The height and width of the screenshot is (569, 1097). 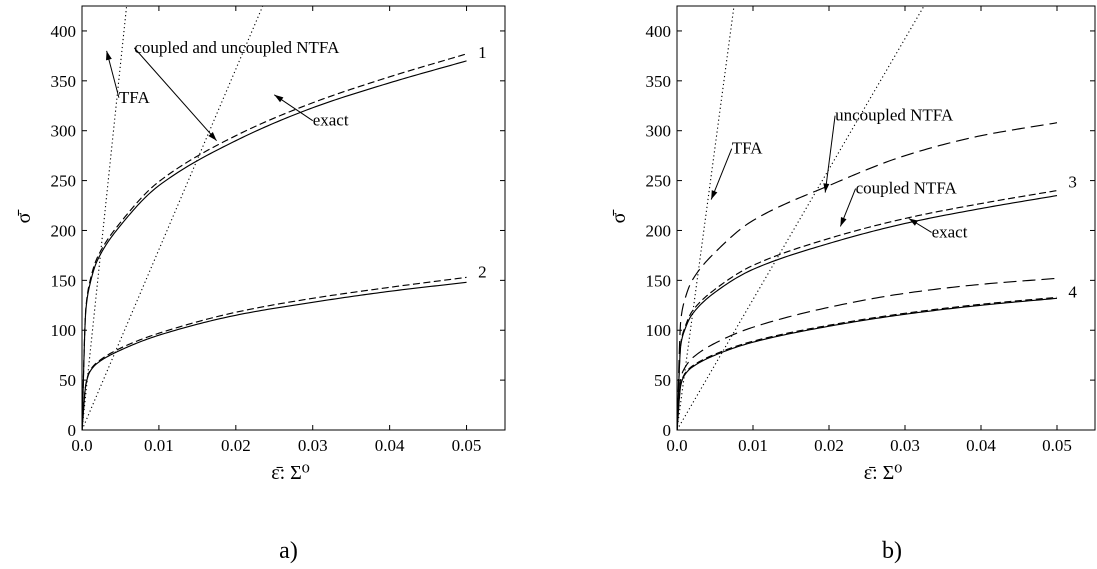 I want to click on series-line-longdash, so click(x=867, y=353).